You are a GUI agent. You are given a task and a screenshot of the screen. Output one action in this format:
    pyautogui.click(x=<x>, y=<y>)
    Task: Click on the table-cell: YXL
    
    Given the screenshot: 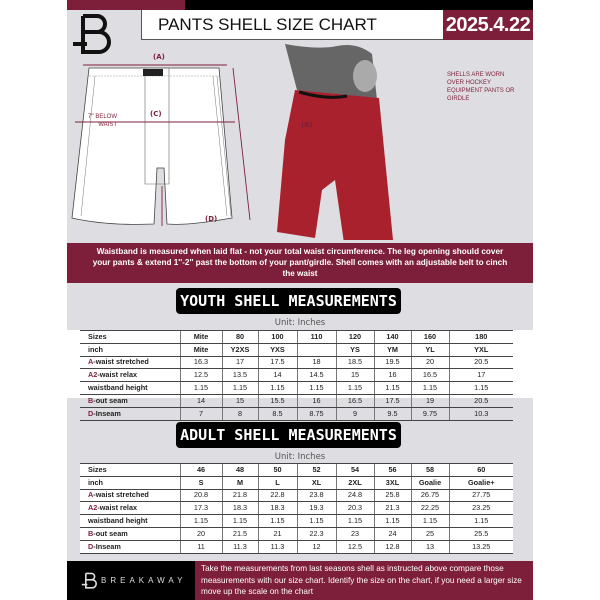 What is the action you would take?
    pyautogui.click(x=480, y=349)
    